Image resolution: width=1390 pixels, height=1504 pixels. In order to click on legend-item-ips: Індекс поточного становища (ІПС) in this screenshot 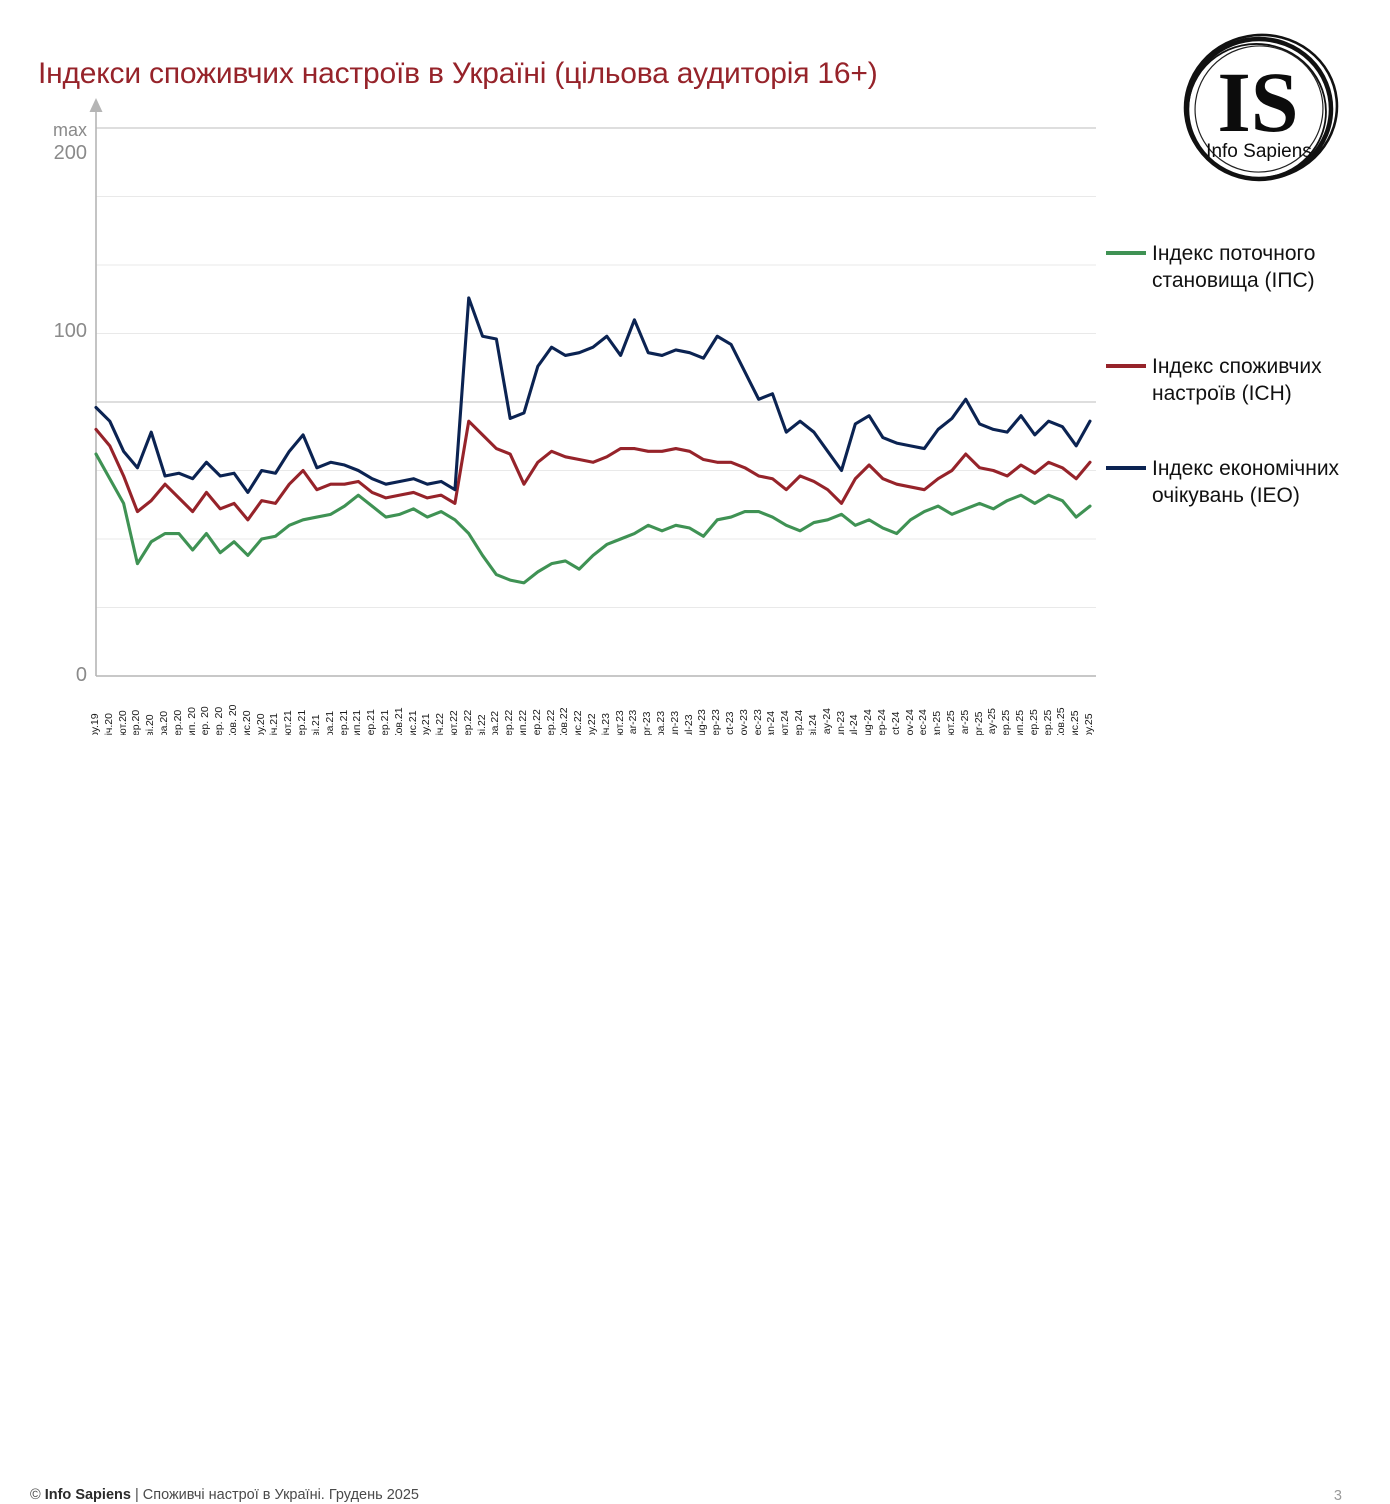, I will do `click(1240, 267)`.